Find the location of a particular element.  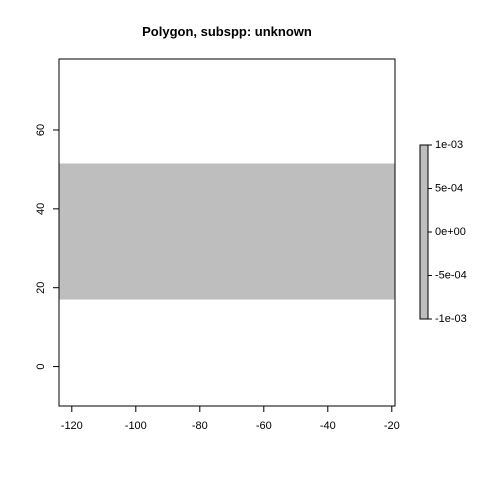

x-axis: -120 -100 -80 -60 -40 -20 is located at coordinates (230, 418).